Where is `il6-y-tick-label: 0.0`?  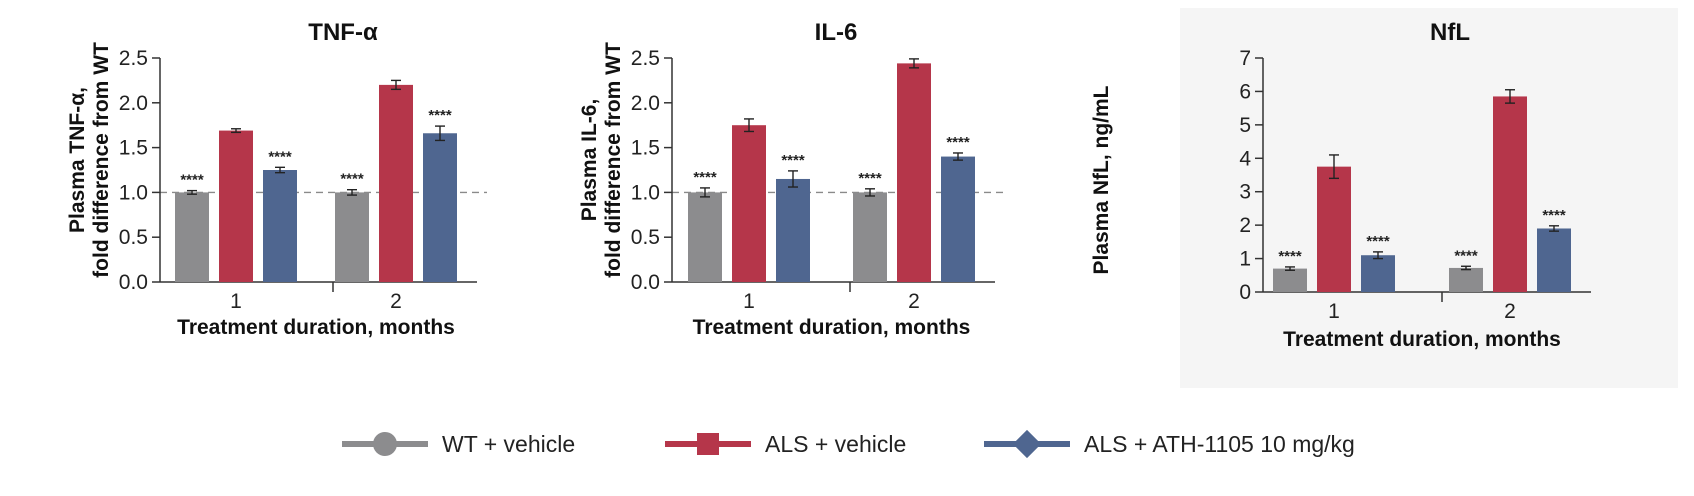 il6-y-tick-label: 0.0 is located at coordinates (645, 282).